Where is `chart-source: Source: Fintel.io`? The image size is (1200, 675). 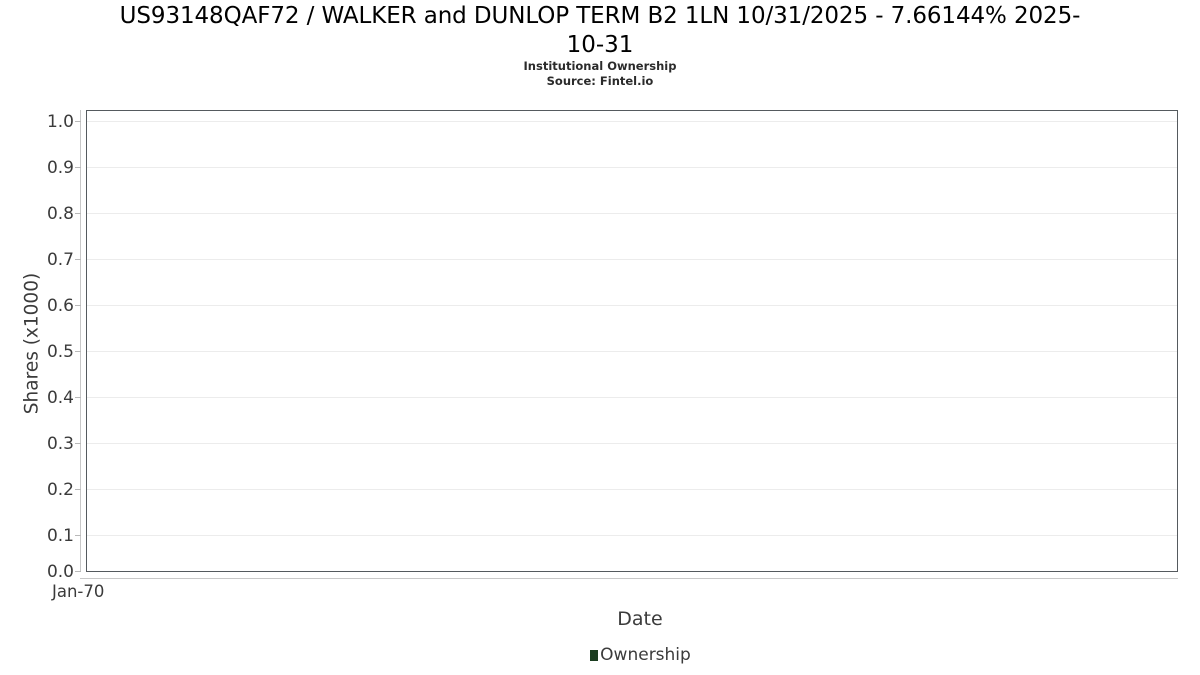
chart-source: Source: Fintel.io is located at coordinates (600, 81).